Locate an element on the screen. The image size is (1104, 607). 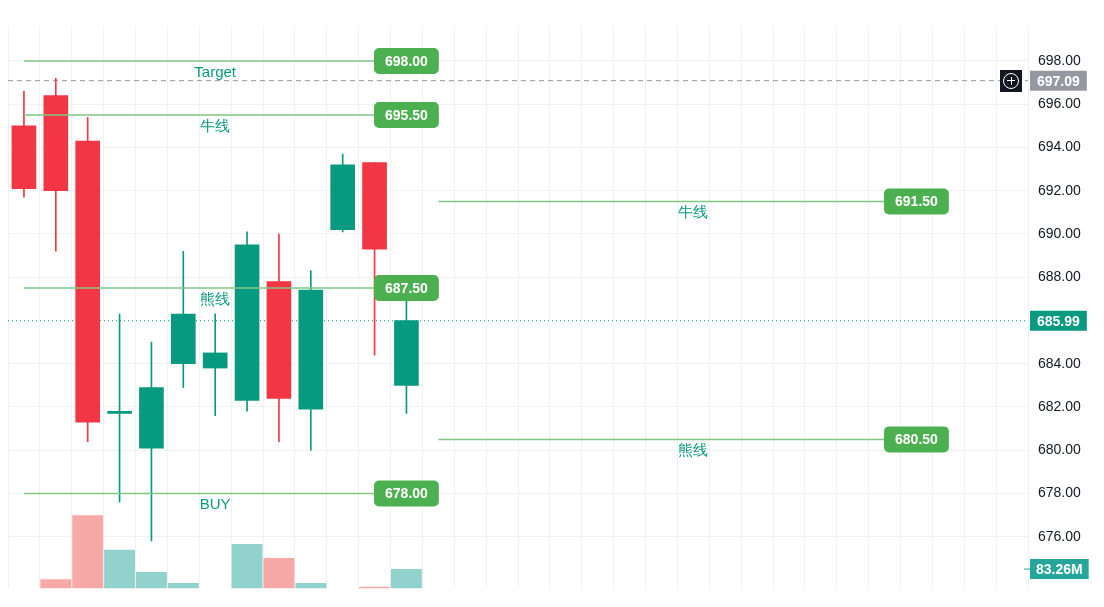
ref-line-label: 697.09 is located at coordinates (1059, 80).